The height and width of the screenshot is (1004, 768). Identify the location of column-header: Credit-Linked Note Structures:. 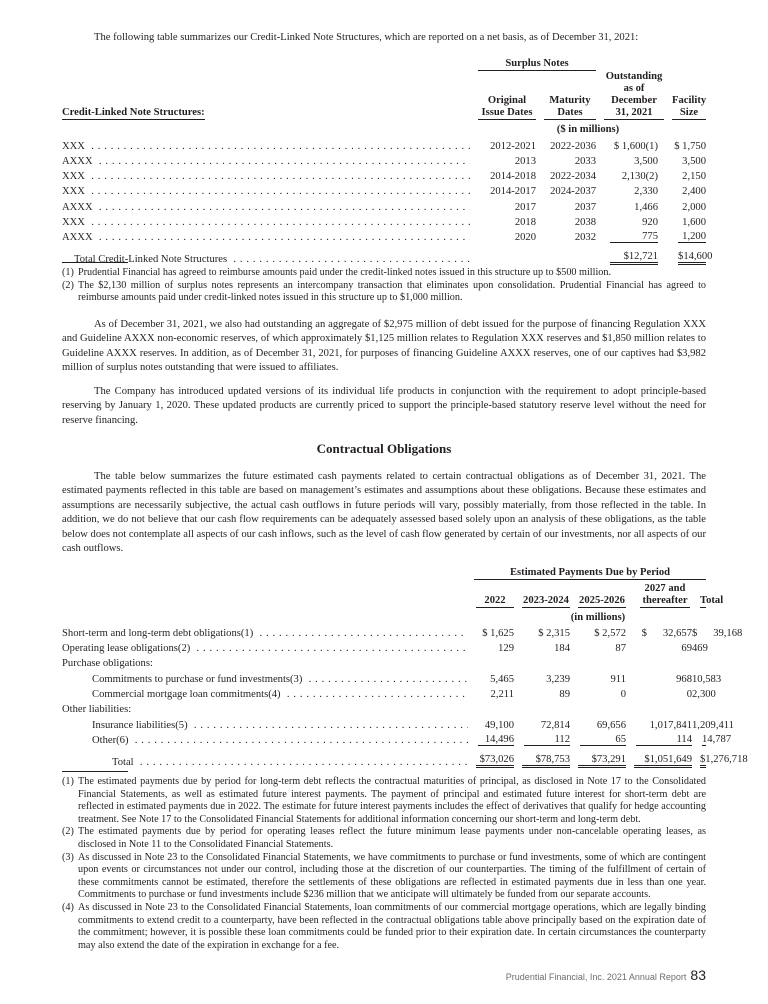
(266, 96).